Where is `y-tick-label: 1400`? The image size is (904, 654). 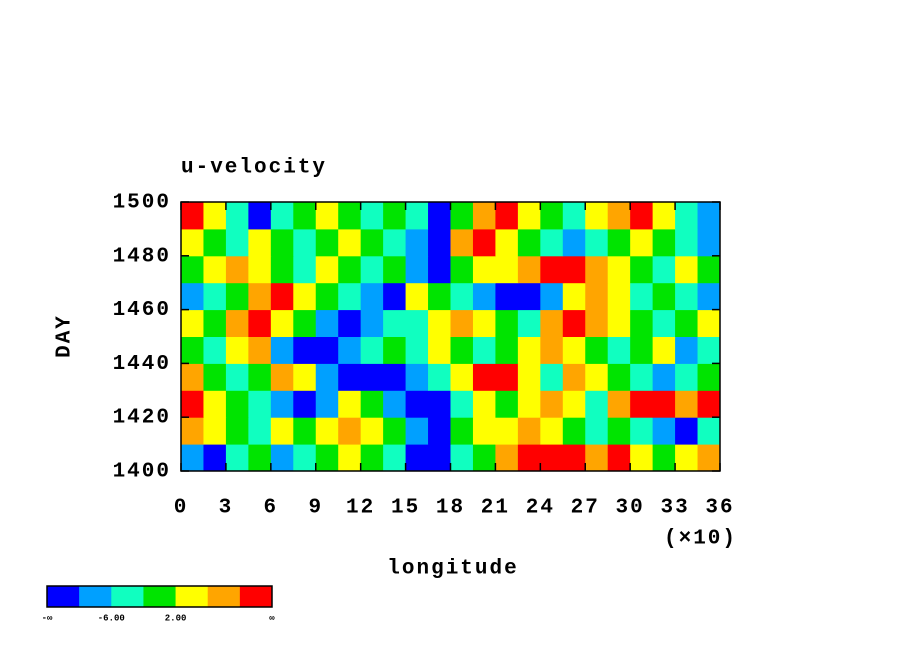
y-tick-label: 1400 is located at coordinates (142, 472).